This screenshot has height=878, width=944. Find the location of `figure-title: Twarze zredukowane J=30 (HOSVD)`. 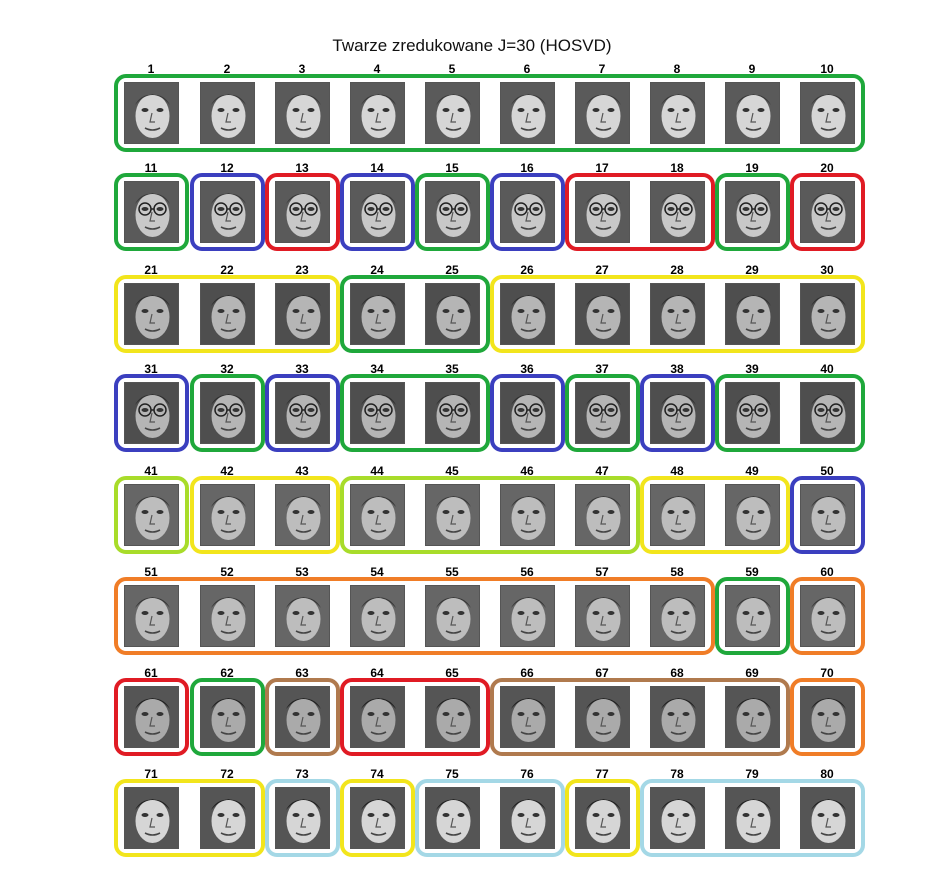

figure-title: Twarze zredukowane J=30 (HOSVD) is located at coordinates (472, 46).